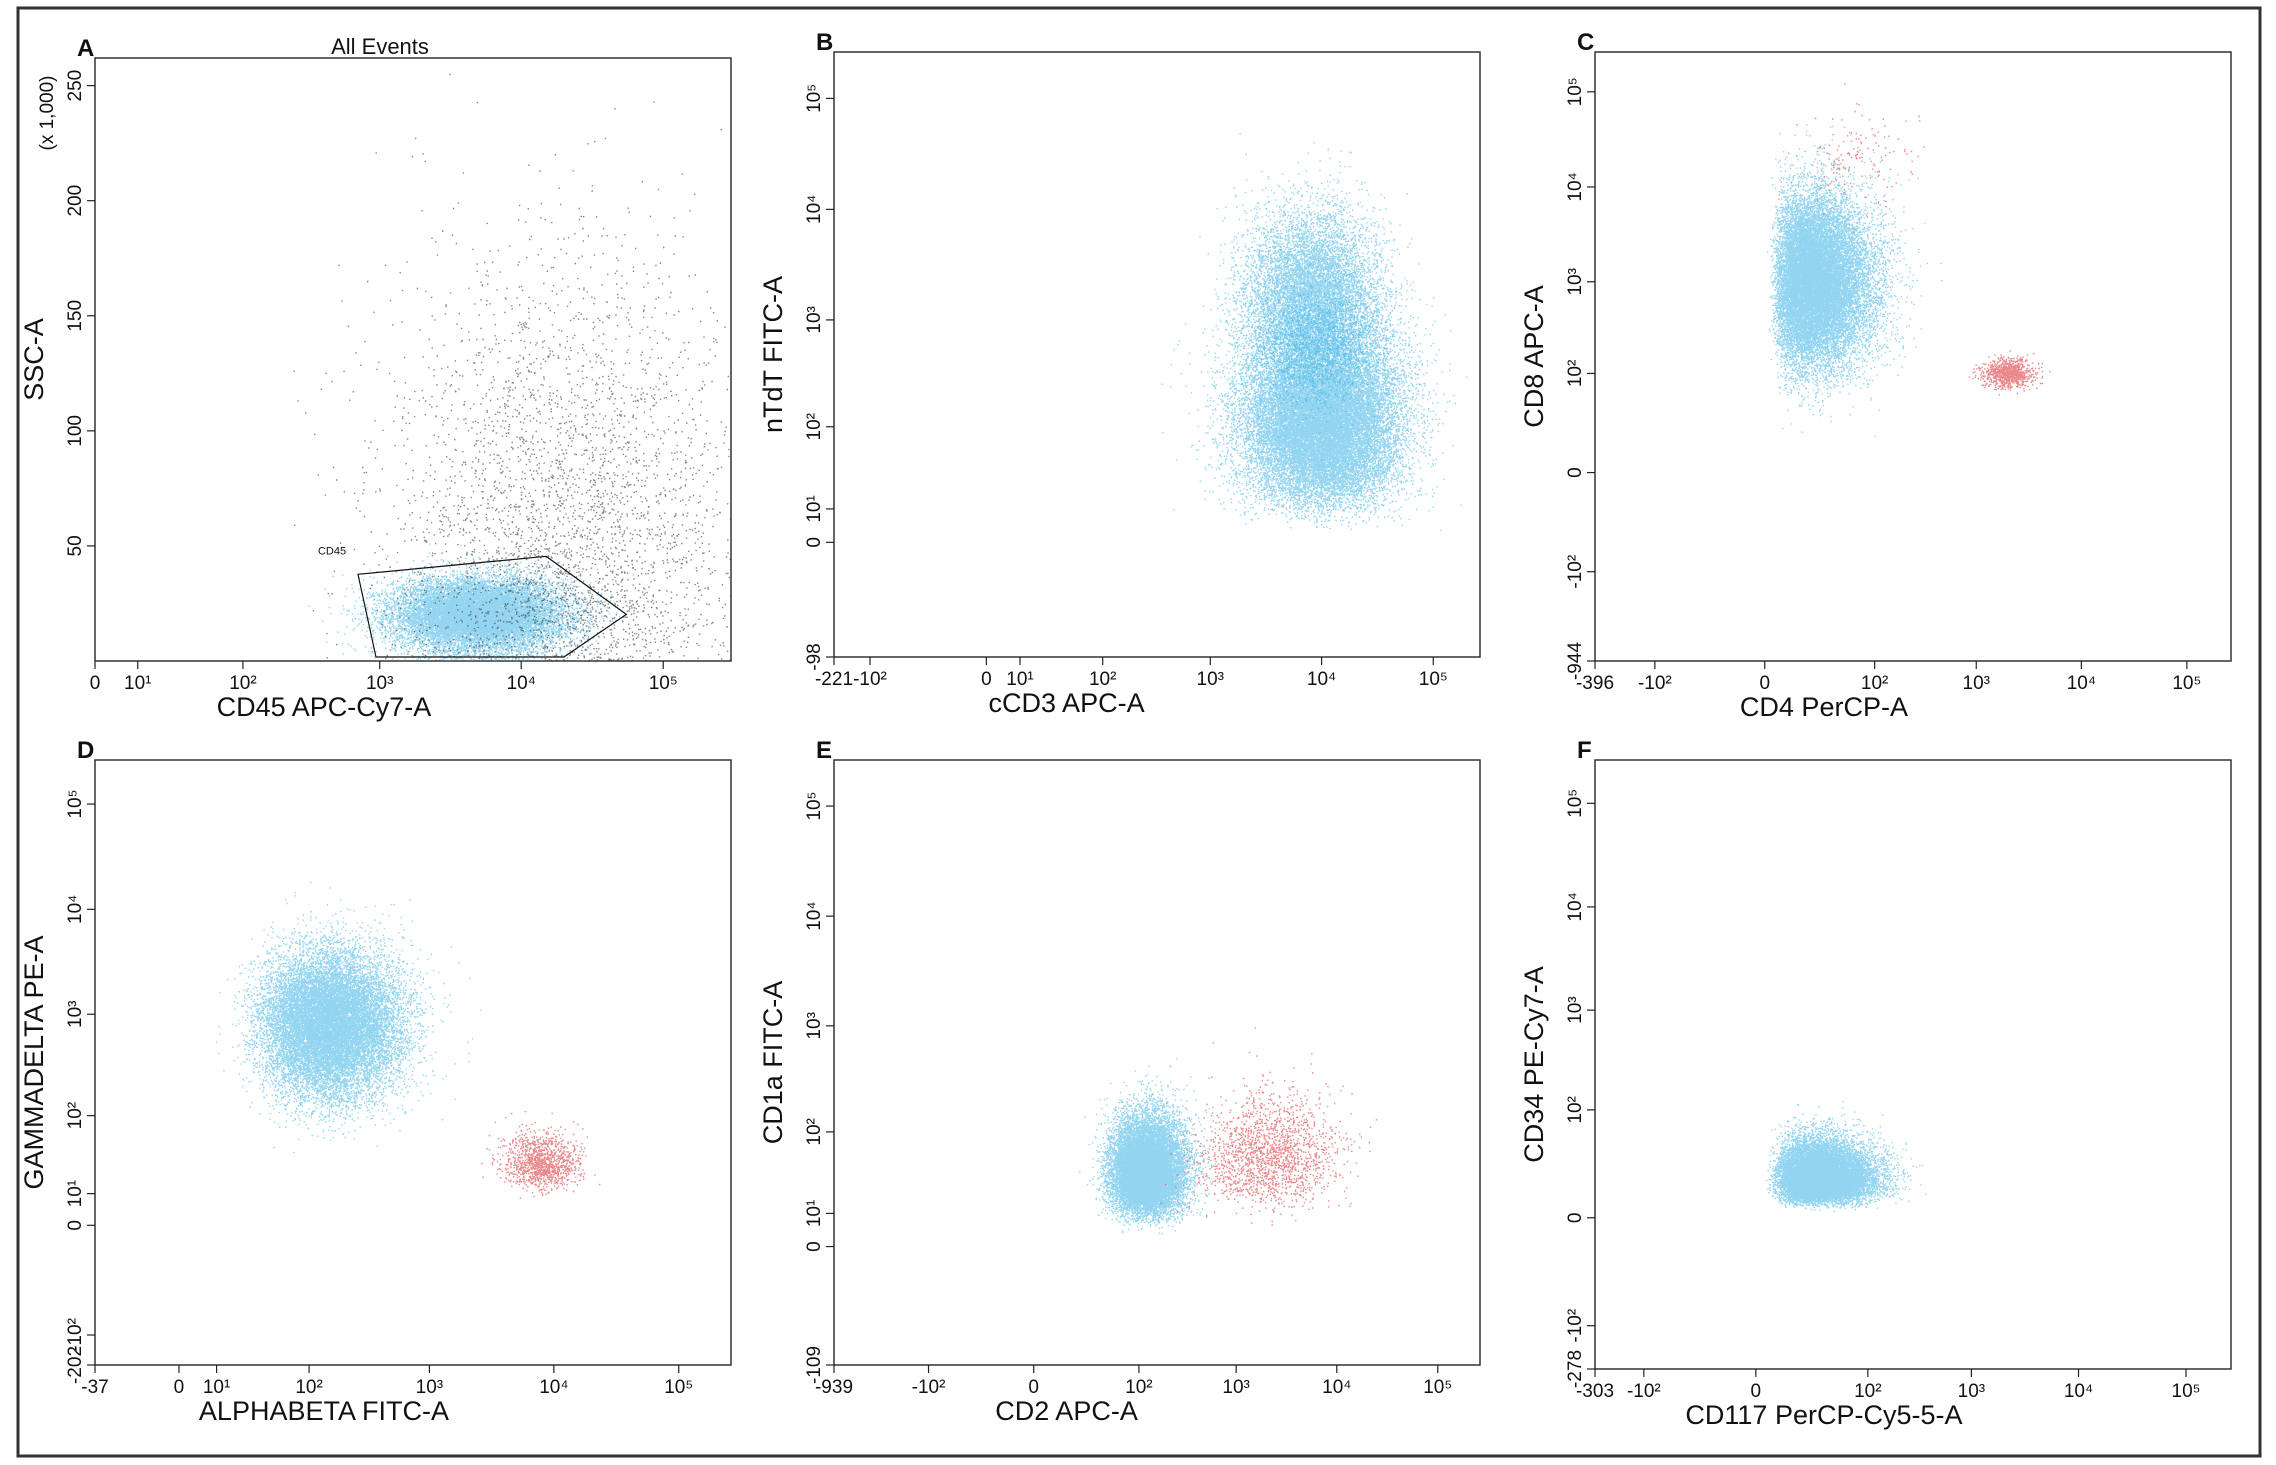 The height and width of the screenshot is (1465, 2276). I want to click on y-tick-label: -98, so click(814, 656).